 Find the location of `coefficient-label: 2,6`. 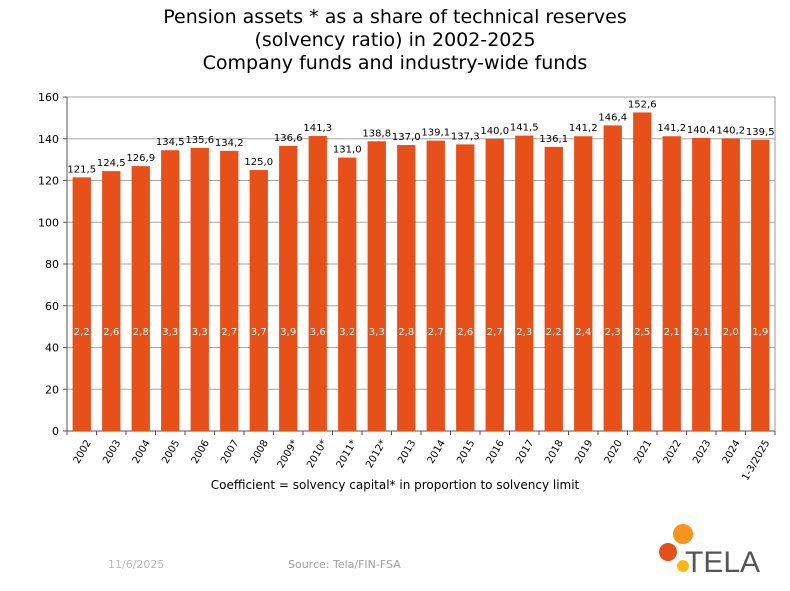

coefficient-label: 2,6 is located at coordinates (111, 332).